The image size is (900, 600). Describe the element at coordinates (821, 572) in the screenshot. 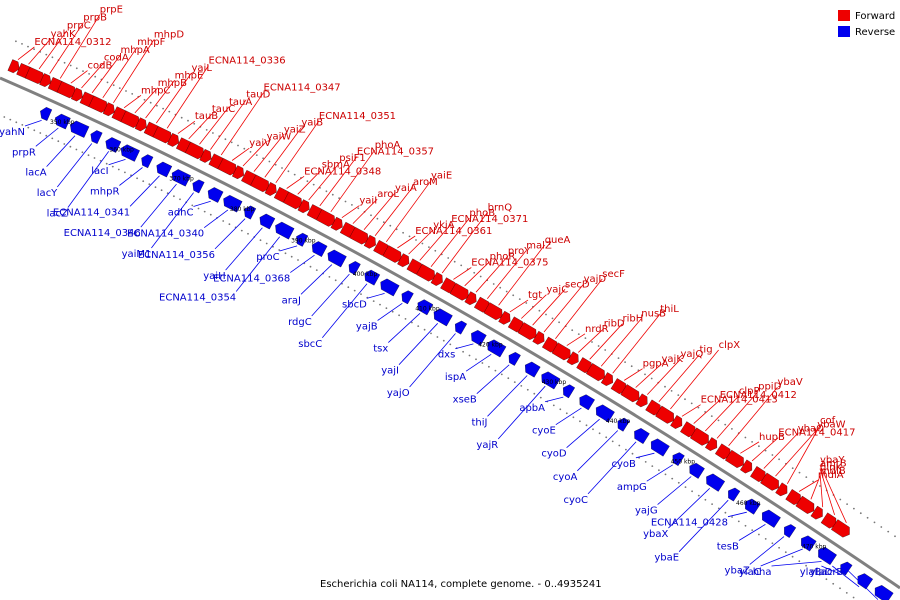

I see `reverse-gene-label: ylaD` at that location.